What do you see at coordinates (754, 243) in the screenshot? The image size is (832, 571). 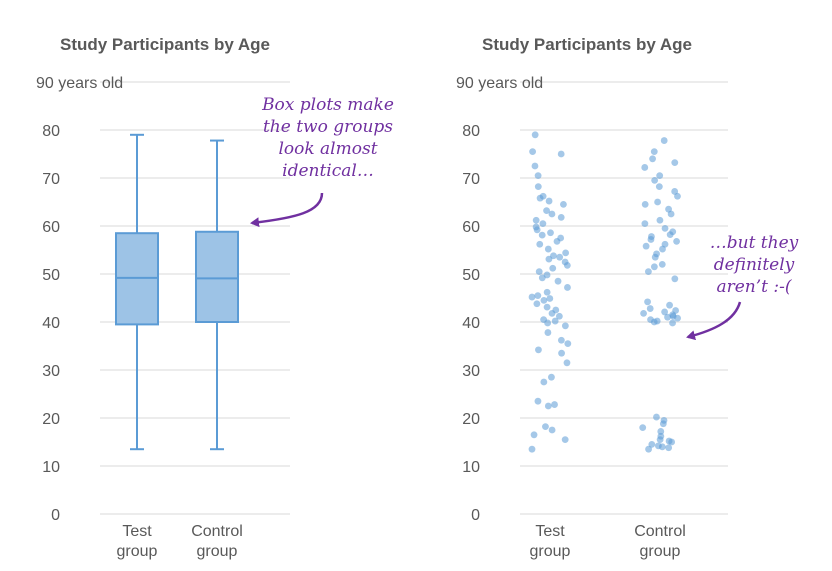 I see `annotation-line: …but they` at bounding box center [754, 243].